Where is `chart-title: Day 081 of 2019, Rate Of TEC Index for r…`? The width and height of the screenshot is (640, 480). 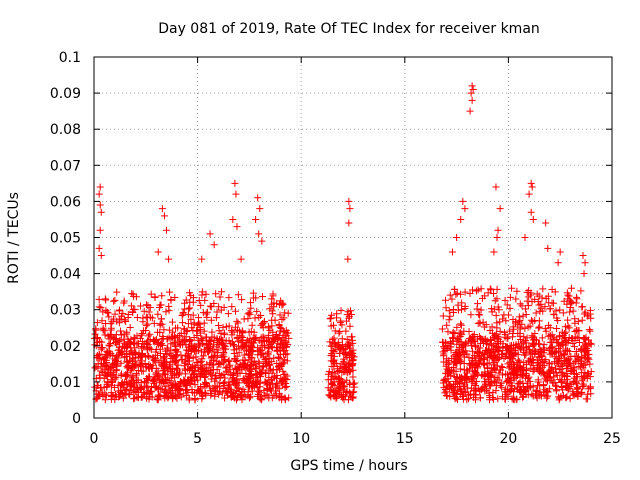
chart-title: Day 081 of 2019, Rate Of TEC Index for r… is located at coordinates (349, 29).